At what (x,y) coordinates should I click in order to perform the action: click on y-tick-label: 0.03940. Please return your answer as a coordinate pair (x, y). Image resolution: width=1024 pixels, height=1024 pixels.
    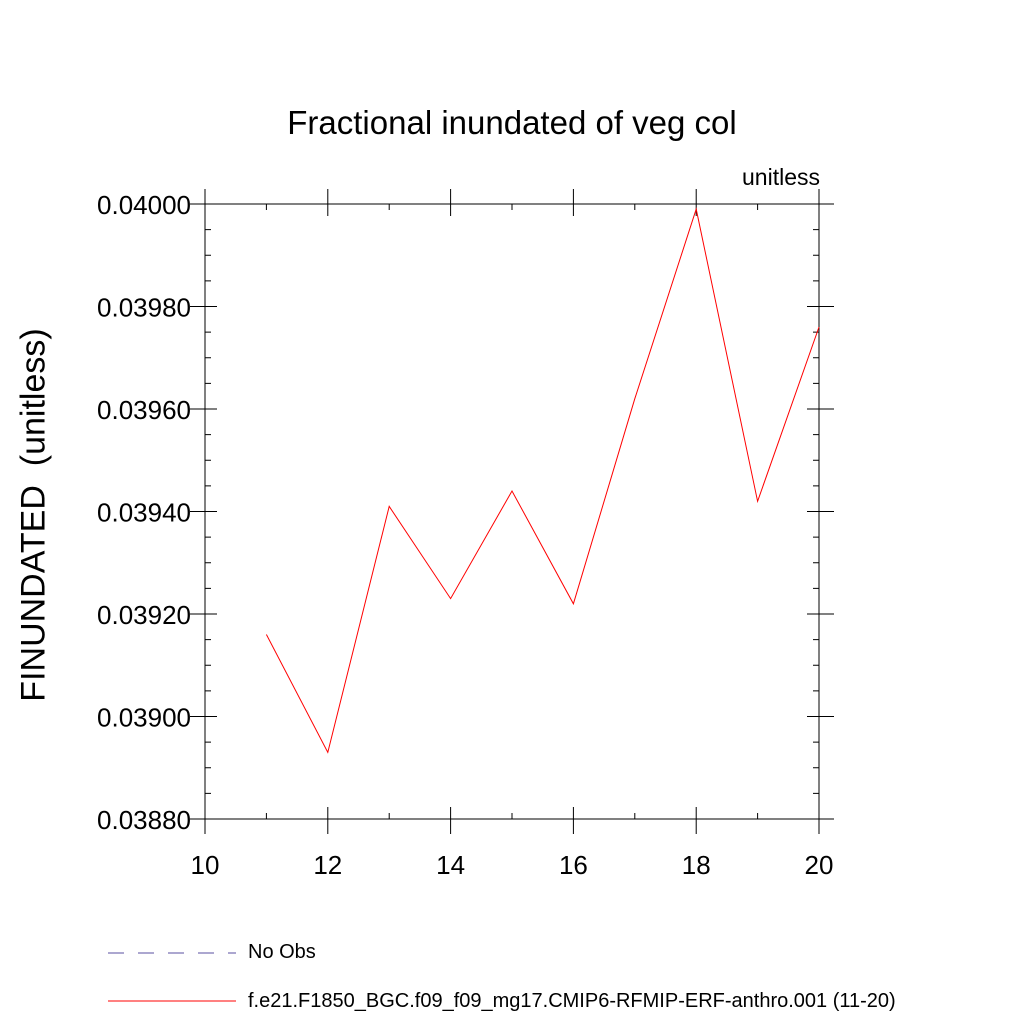
    Looking at the image, I should click on (144, 513).